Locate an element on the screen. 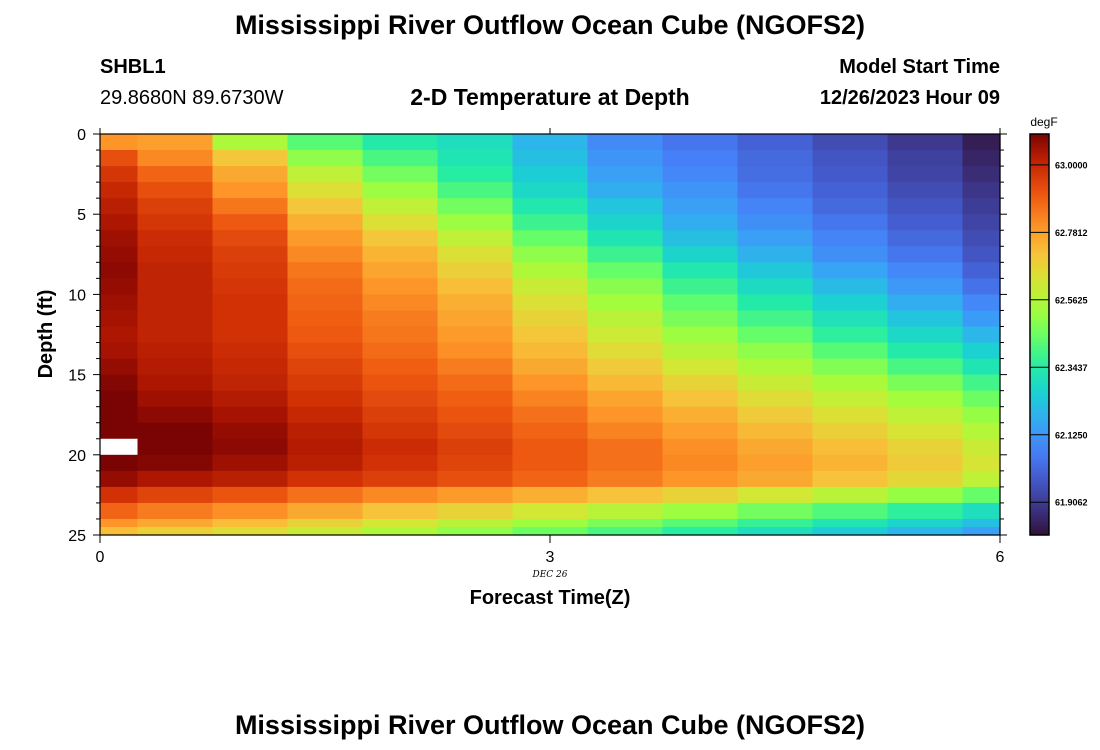 The image size is (1100, 750). y-axis-label: Depth (ft) is located at coordinates (46, 334).